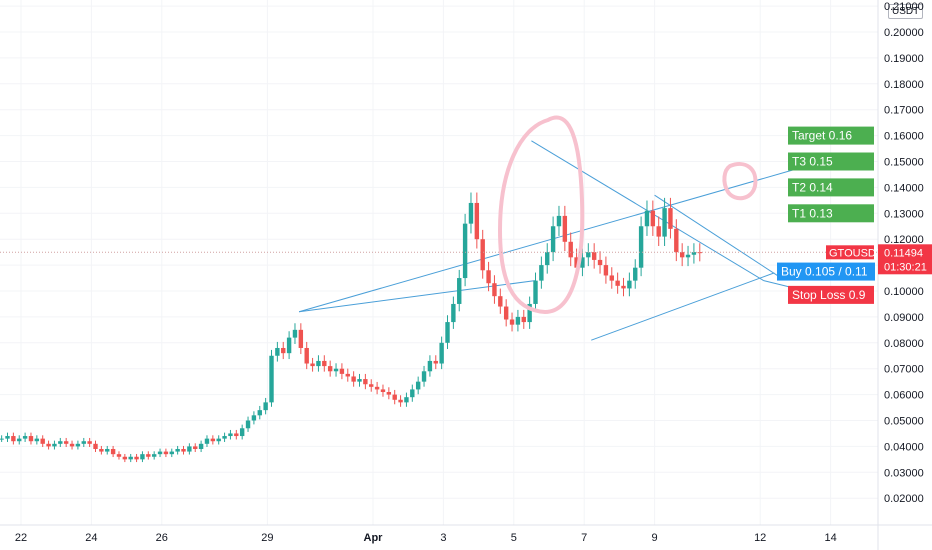 The height and width of the screenshot is (550, 932). What do you see at coordinates (812, 162) in the screenshot?
I see `annotation-label: T3 0.15` at bounding box center [812, 162].